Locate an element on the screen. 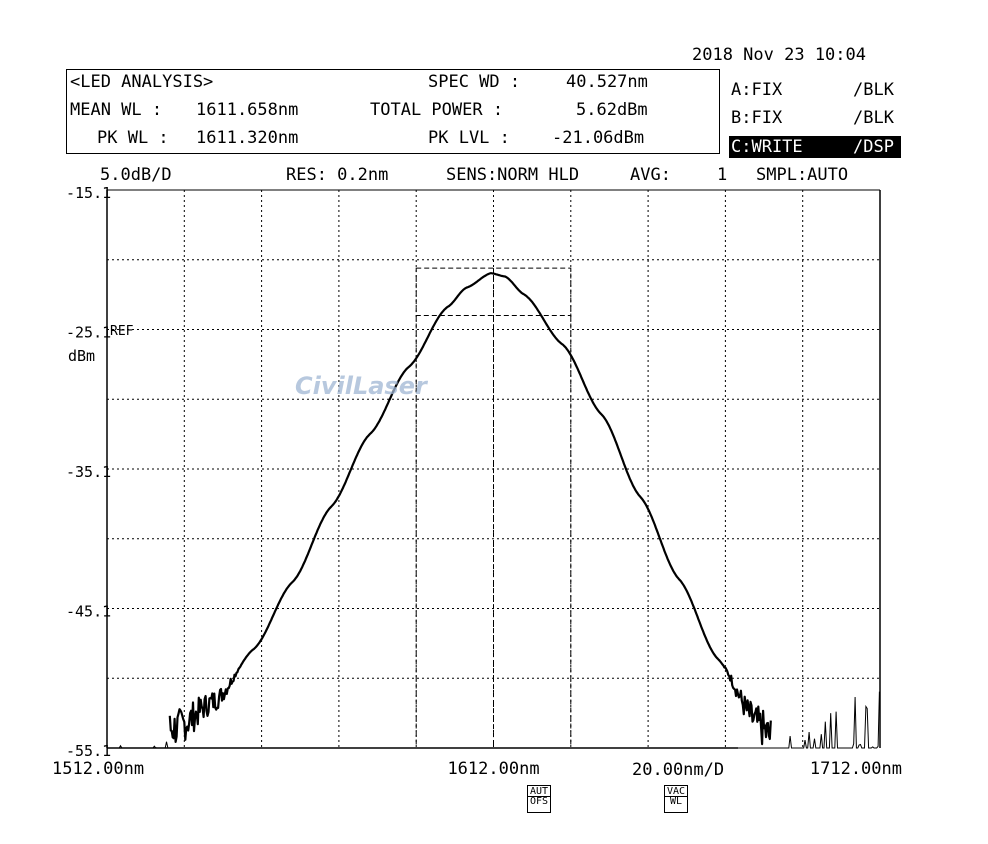 This screenshot has width=988, height=844. trace-b-mode: /BLK is located at coordinates (873, 118).